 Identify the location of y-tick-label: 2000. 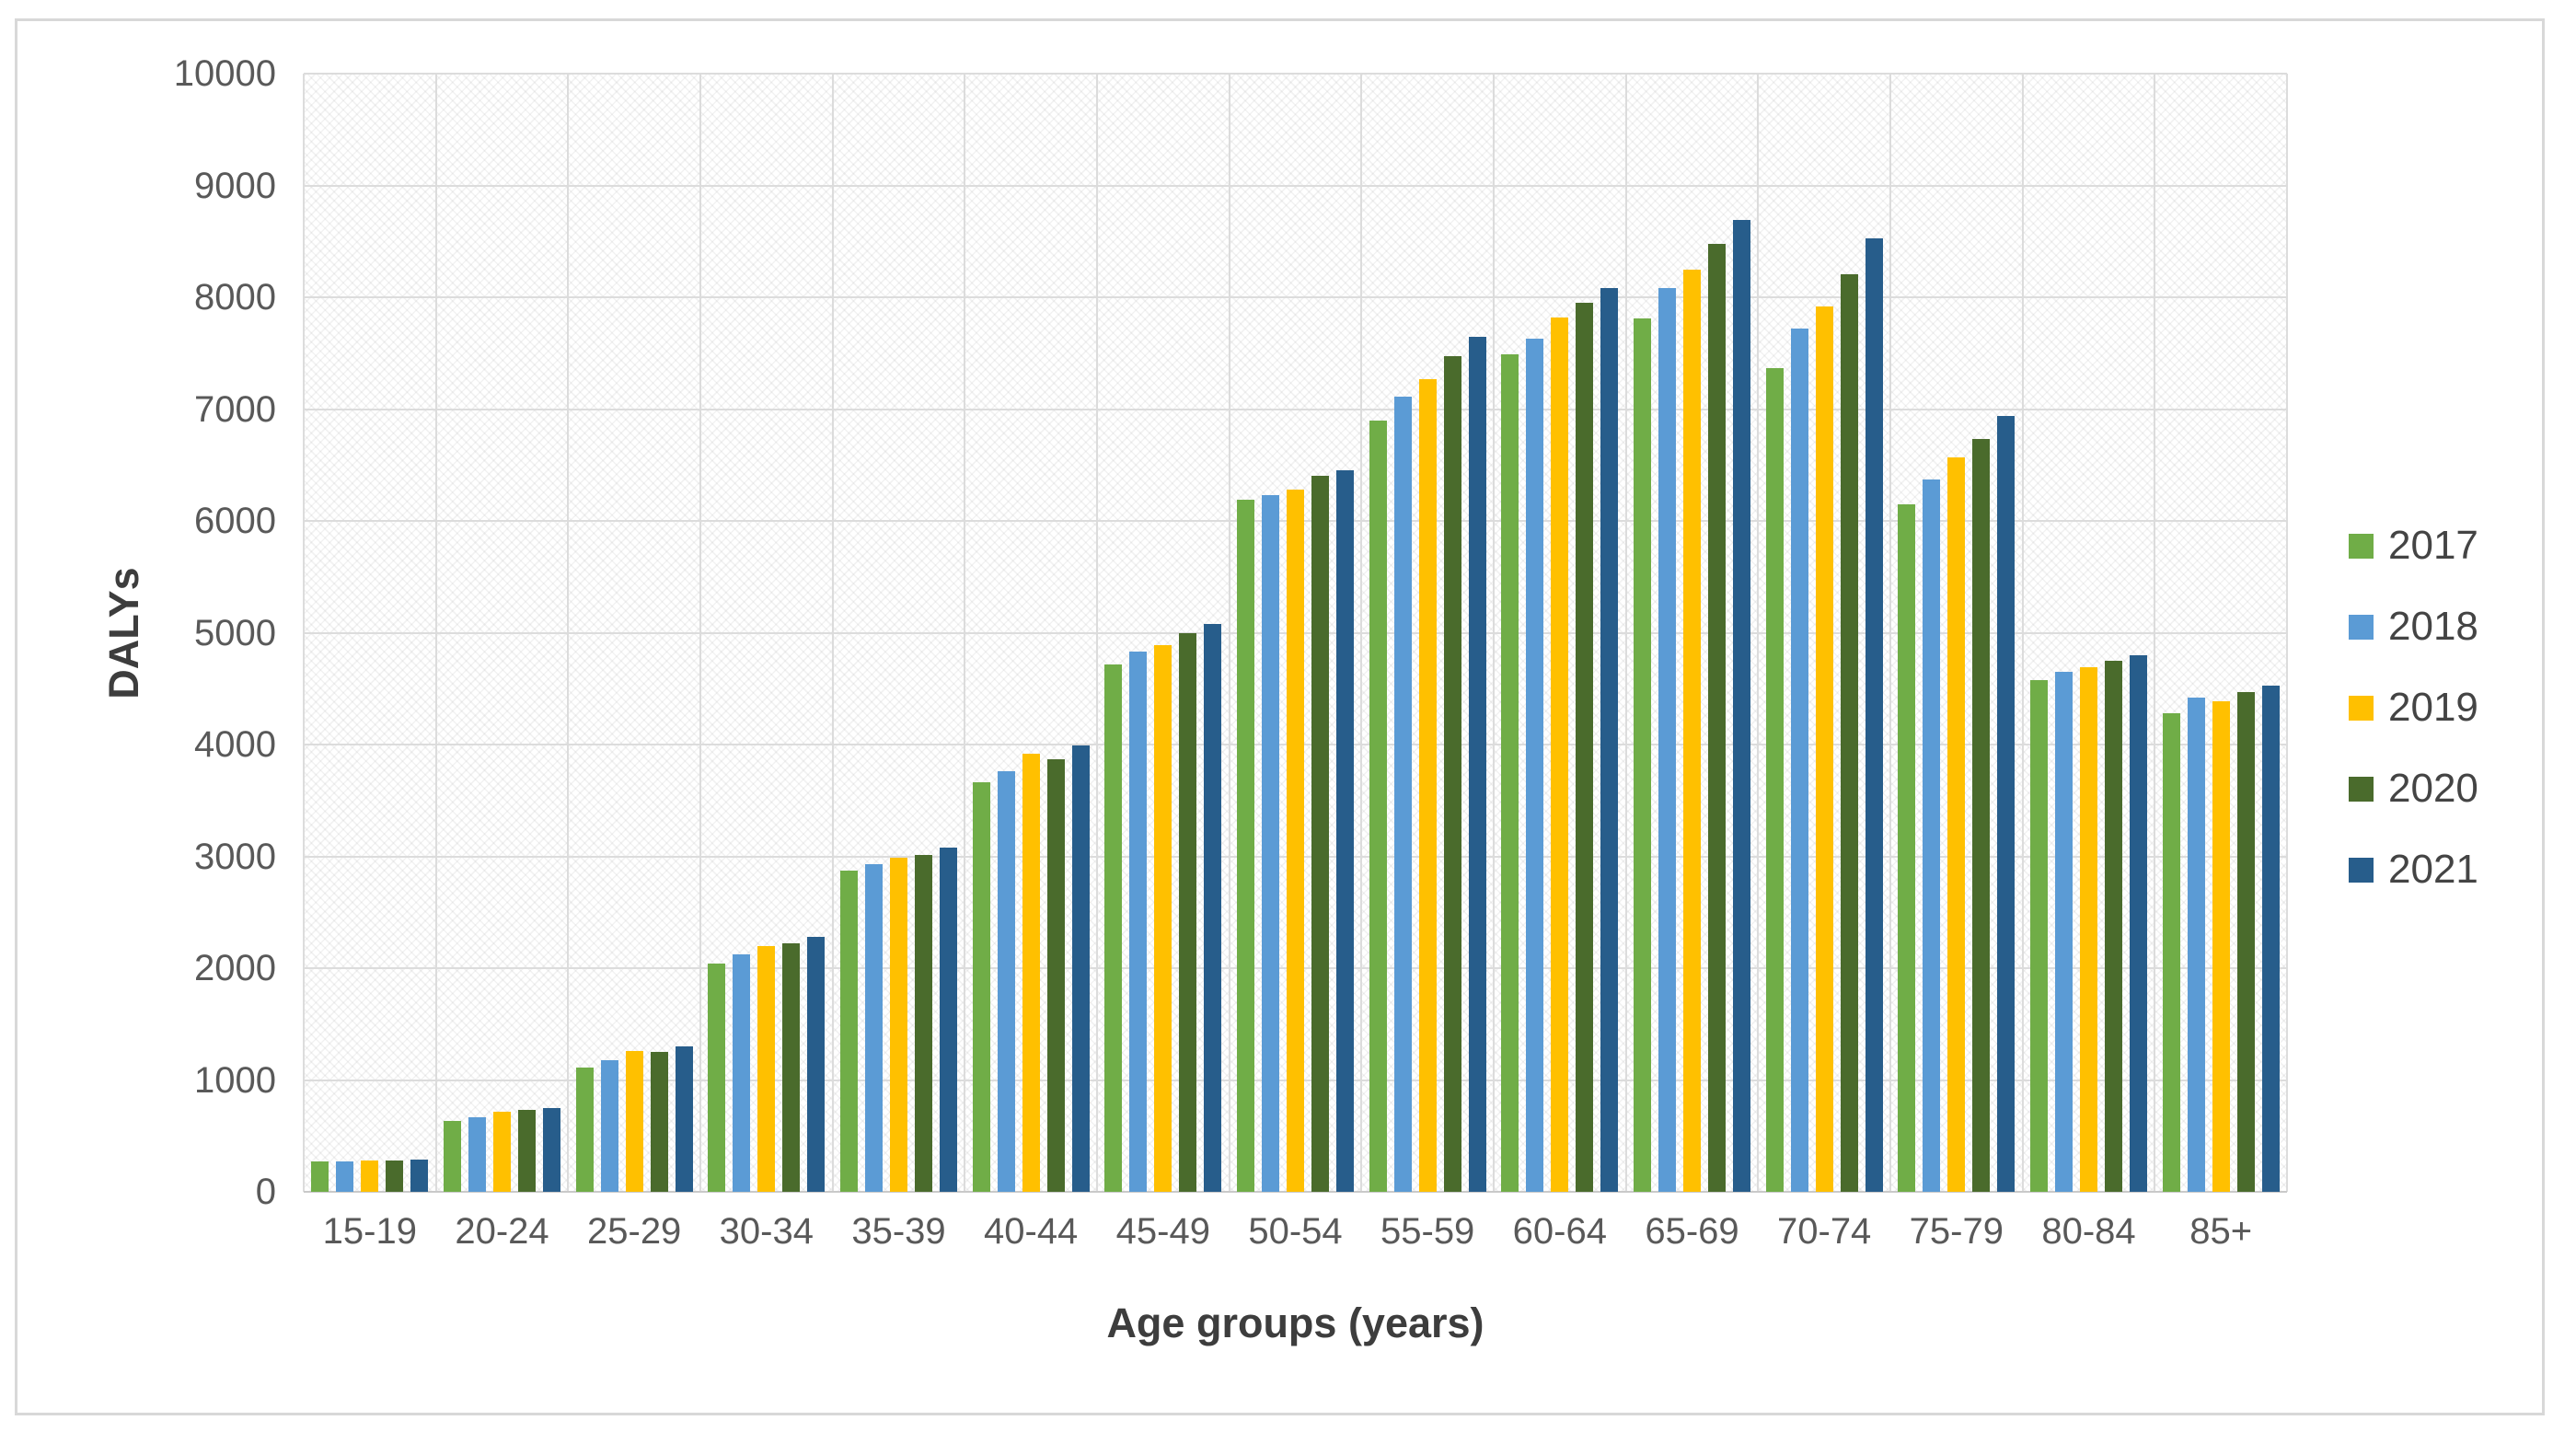
(235, 968).